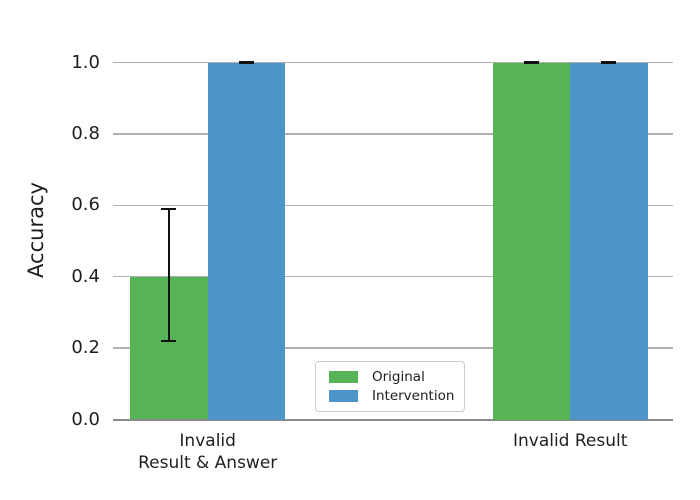 The image size is (700, 500). Describe the element at coordinates (570, 440) in the screenshot. I see `x-tick-label-group2: Invalid Result` at that location.